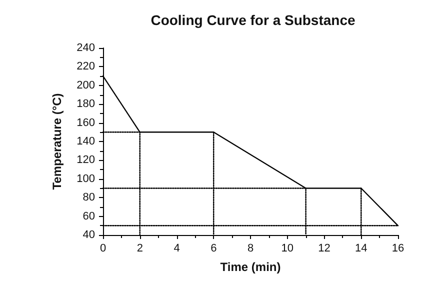 Image resolution: width=442 pixels, height=297 pixels. What do you see at coordinates (324, 248) in the screenshot?
I see `x-tick-label: 12` at bounding box center [324, 248].